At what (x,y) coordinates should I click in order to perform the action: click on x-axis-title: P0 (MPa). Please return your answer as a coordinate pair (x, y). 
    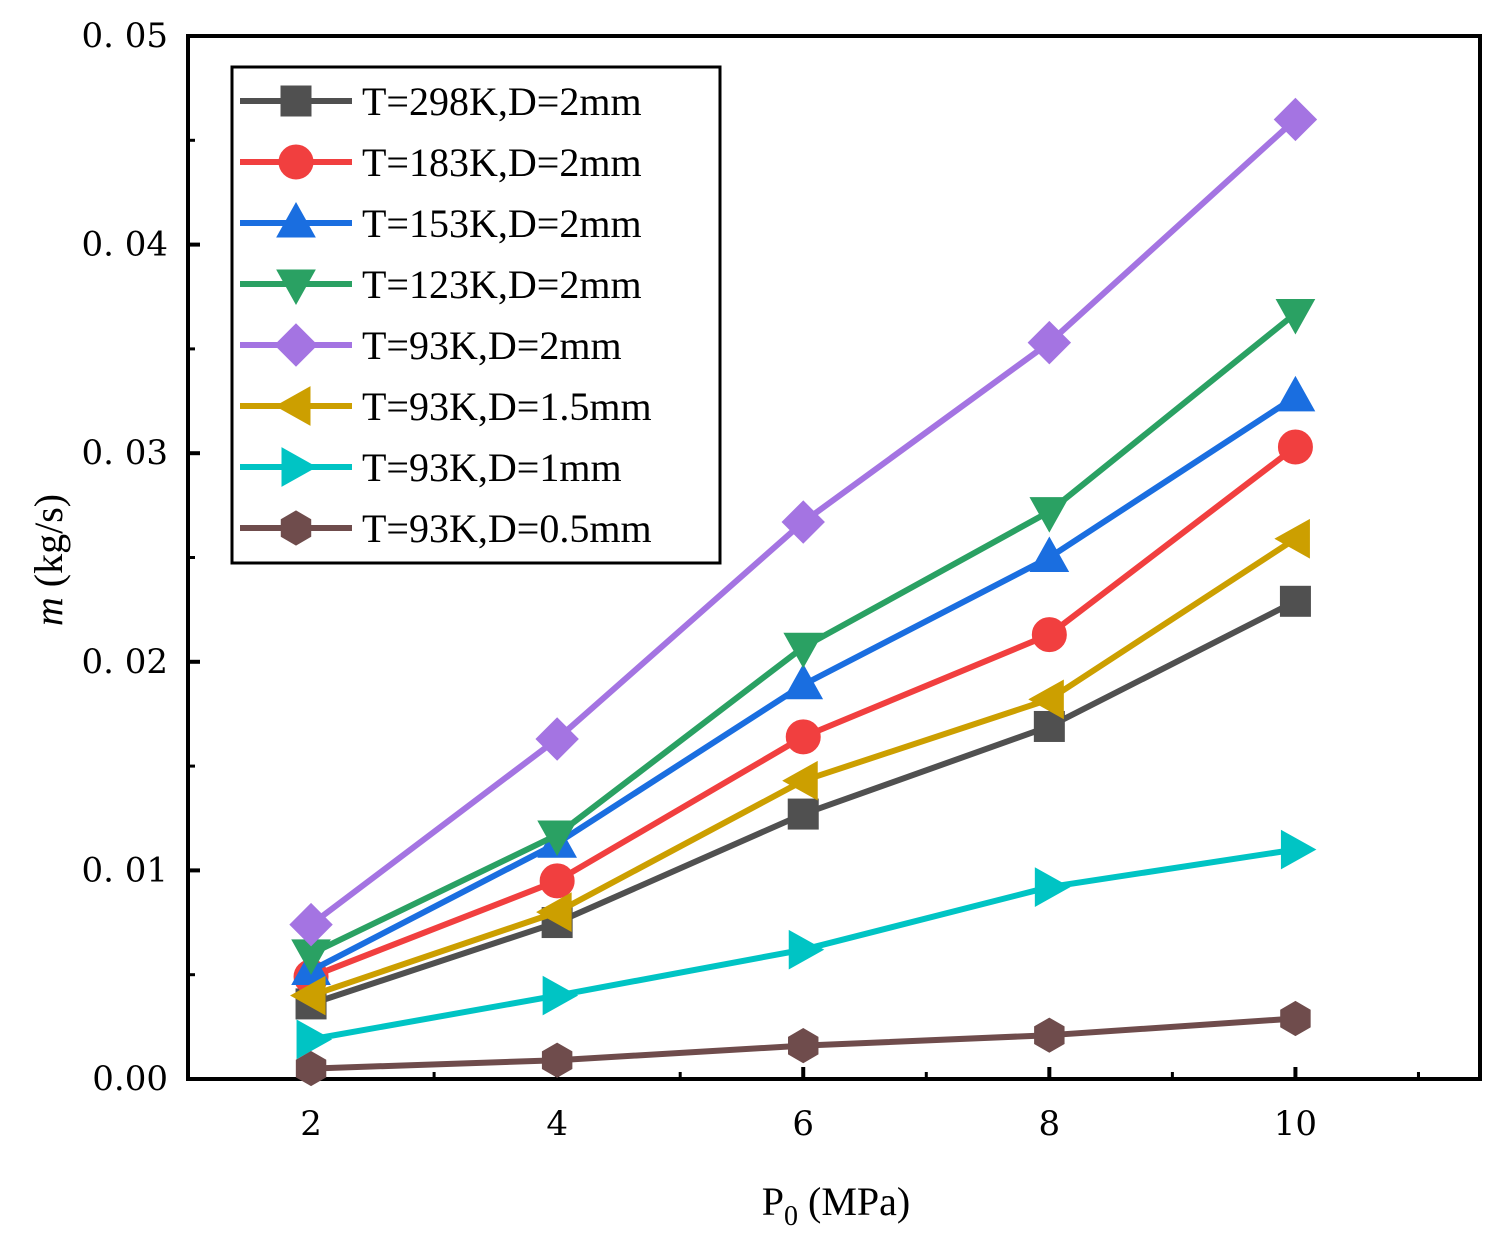
    Looking at the image, I should click on (836, 1205).